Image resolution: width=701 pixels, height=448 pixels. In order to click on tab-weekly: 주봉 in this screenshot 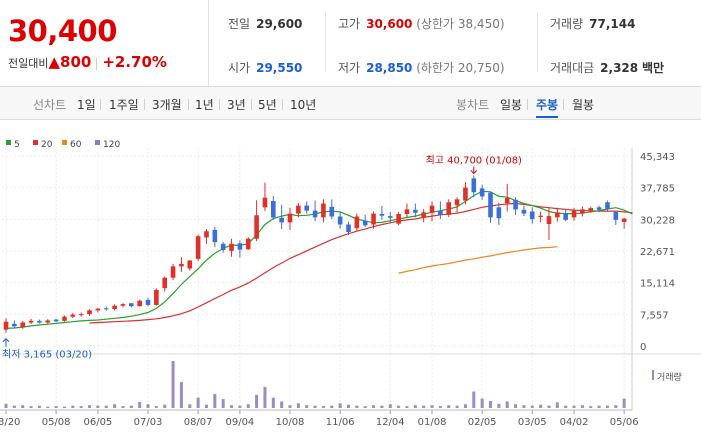, I will do `click(547, 107)`.